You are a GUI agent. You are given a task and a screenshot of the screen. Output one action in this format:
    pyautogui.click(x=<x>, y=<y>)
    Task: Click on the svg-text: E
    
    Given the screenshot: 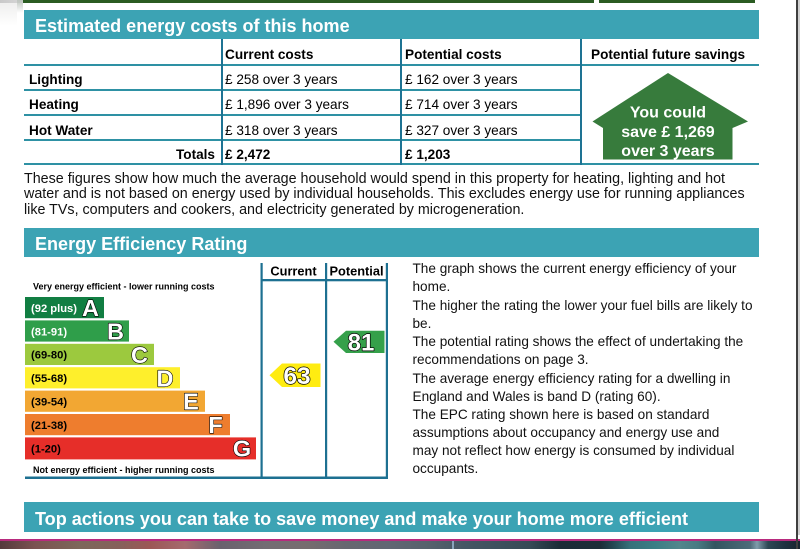 What is the action you would take?
    pyautogui.click(x=191, y=402)
    